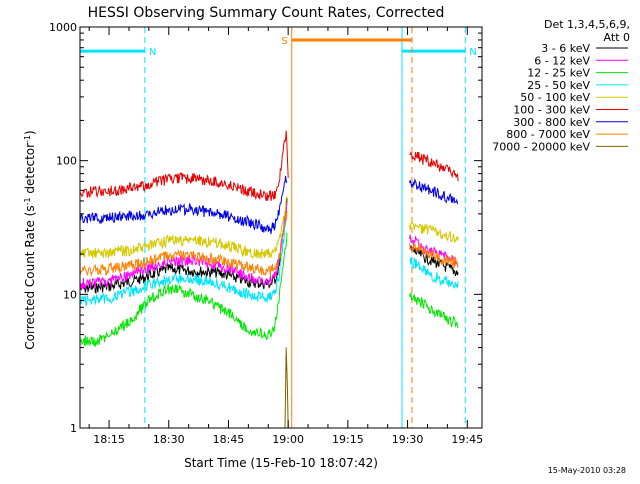 The width and height of the screenshot is (640, 484). Describe the element at coordinates (617, 37) in the screenshot. I see `legend-header-line-2: Att 0` at that location.